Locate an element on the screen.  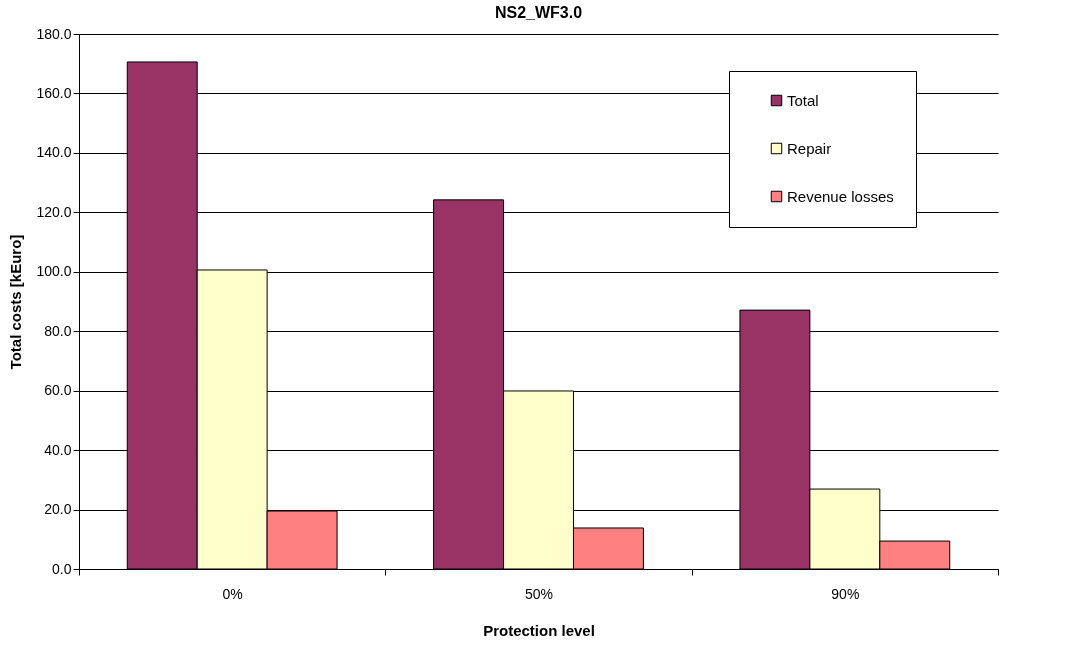
y-tick-label: 180.0 is located at coordinates (54, 33).